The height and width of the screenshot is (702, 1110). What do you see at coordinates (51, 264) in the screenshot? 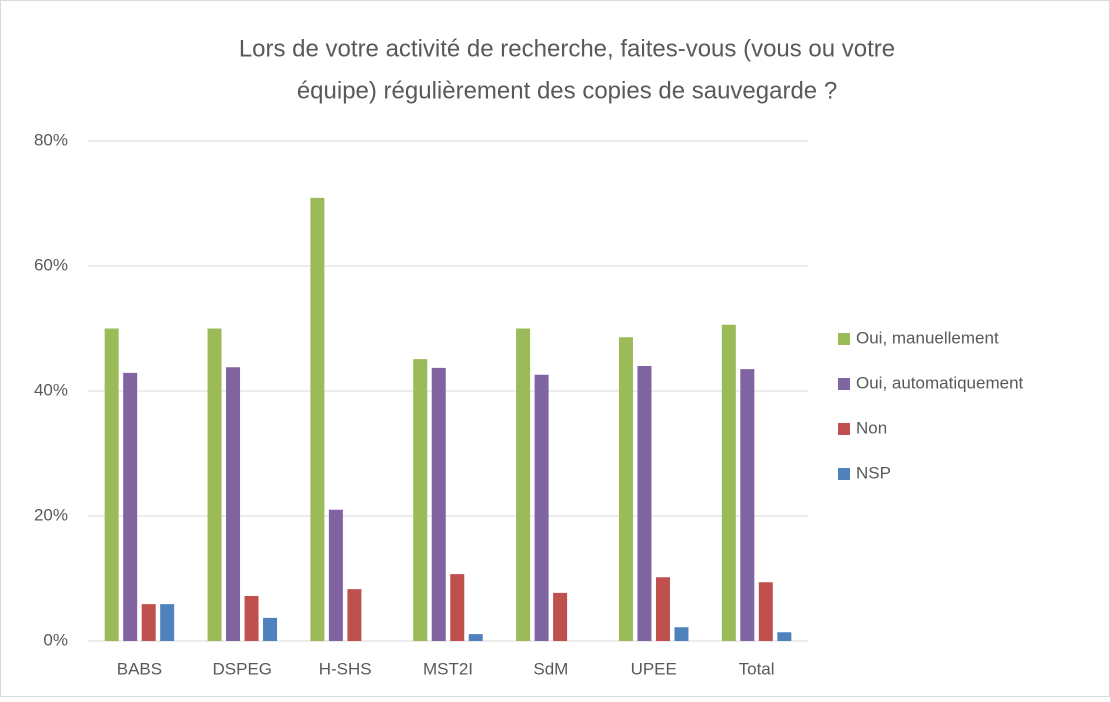
I see `y-tick-label: 60%` at bounding box center [51, 264].